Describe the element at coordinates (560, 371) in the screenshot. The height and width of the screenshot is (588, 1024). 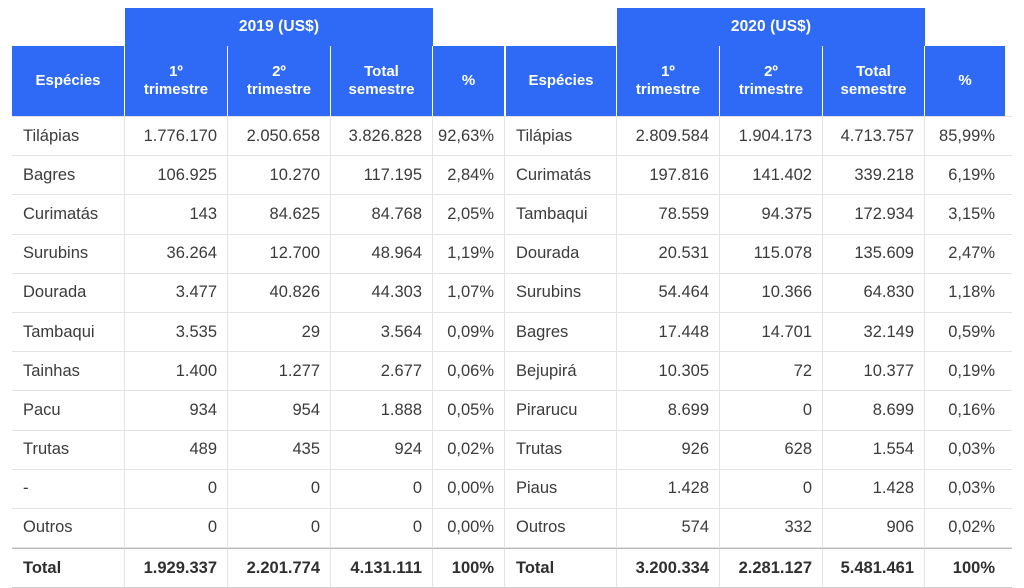
I see `cell-species-2020: Bejupirá` at that location.